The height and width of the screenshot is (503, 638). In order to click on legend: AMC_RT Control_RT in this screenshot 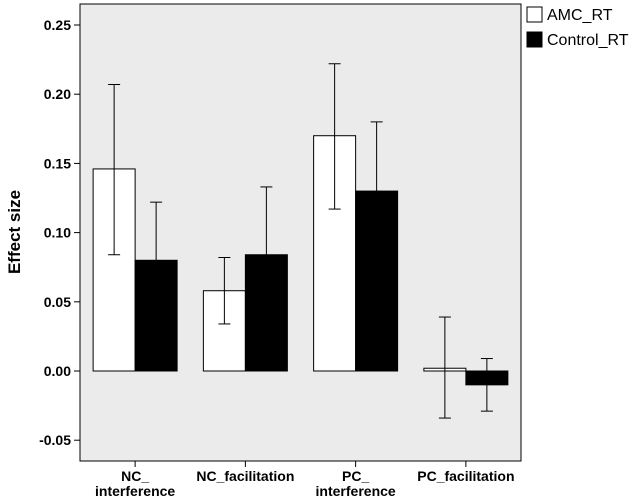, I will do `click(577, 27)`.